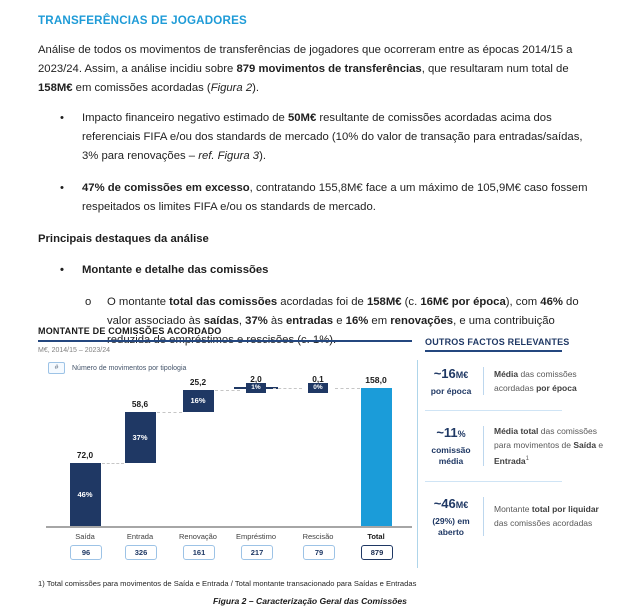  I want to click on category-label: Rescisão, so click(318, 536).